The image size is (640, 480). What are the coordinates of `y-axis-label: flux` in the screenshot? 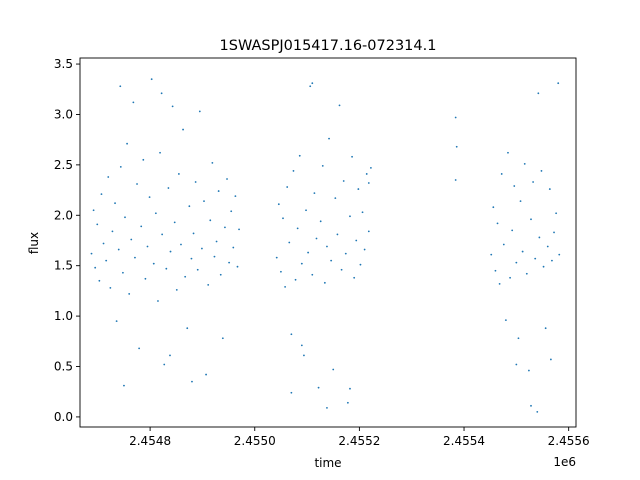 It's located at (34, 243).